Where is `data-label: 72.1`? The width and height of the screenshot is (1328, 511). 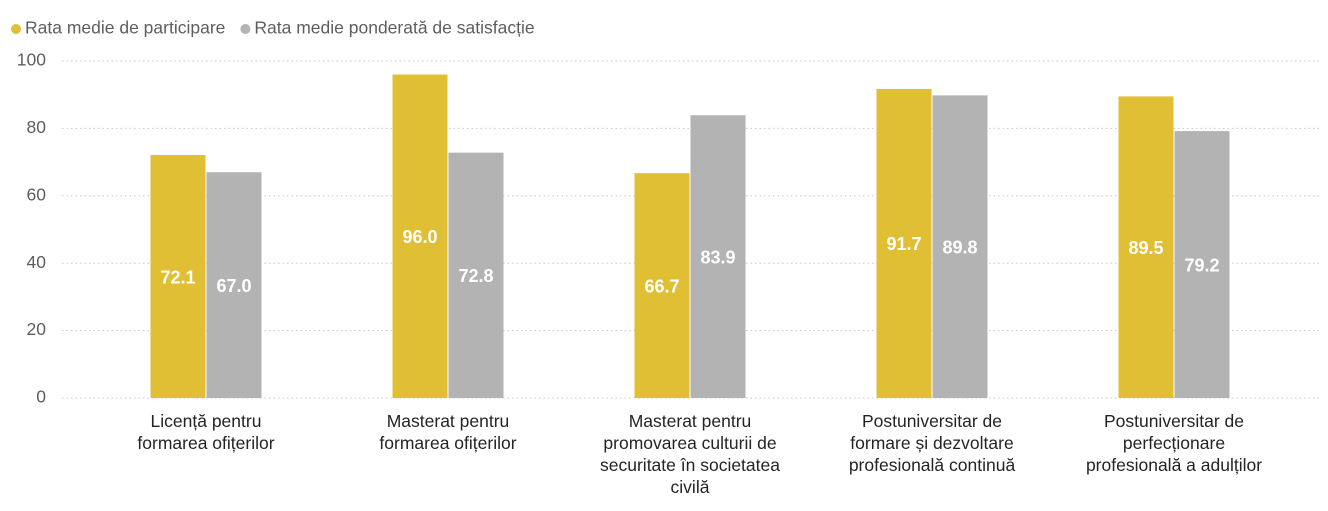 data-label: 72.1 is located at coordinates (177, 277).